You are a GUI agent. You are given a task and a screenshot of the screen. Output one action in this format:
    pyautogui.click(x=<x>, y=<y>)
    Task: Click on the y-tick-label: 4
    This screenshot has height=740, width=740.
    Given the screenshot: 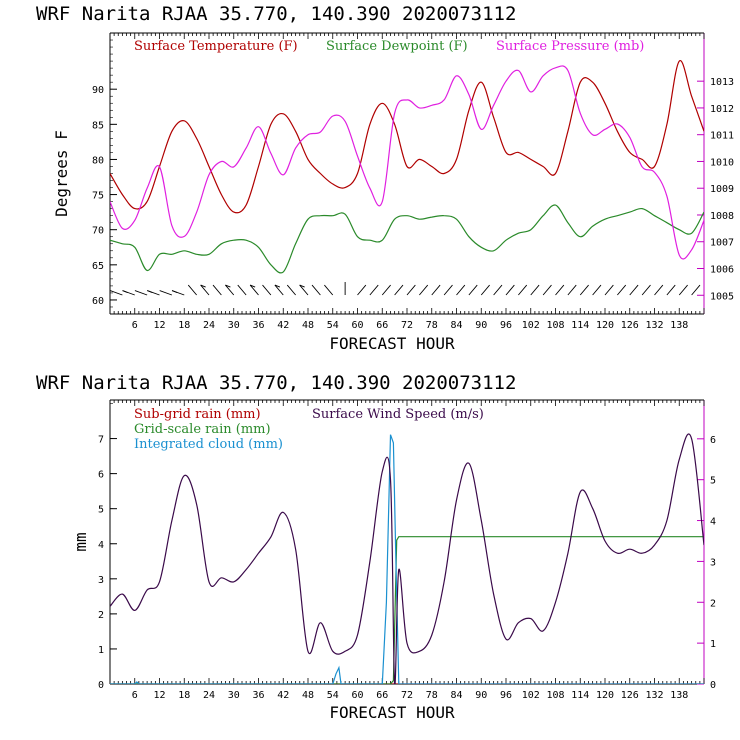 What is the action you would take?
    pyautogui.click(x=101, y=545)
    